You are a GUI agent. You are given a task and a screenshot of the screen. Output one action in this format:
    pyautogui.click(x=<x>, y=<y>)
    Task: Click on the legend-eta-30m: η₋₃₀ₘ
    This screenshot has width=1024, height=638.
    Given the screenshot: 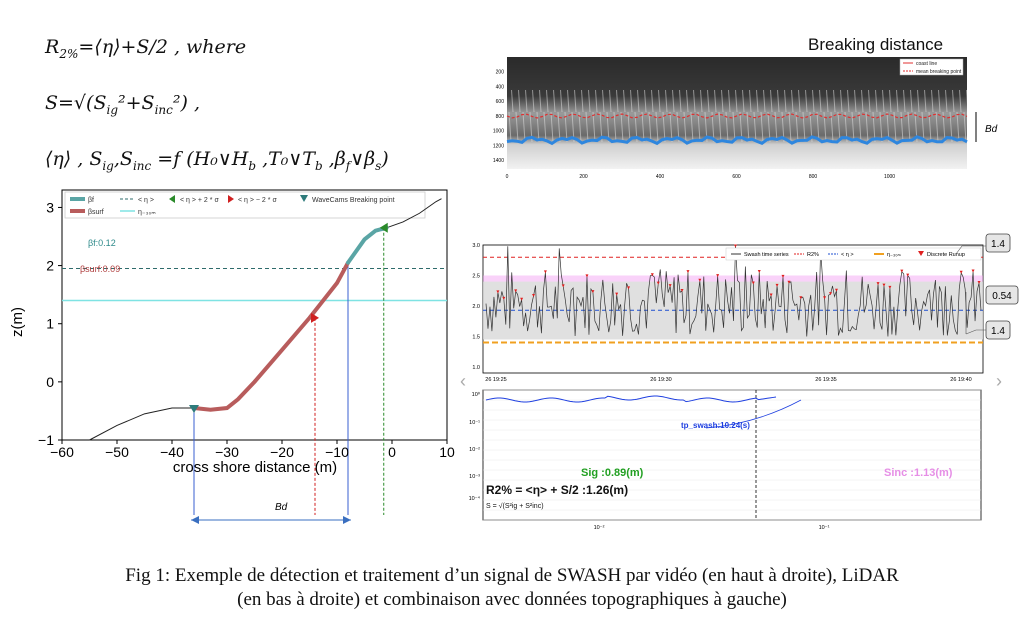 What is the action you would take?
    pyautogui.click(x=147, y=212)
    